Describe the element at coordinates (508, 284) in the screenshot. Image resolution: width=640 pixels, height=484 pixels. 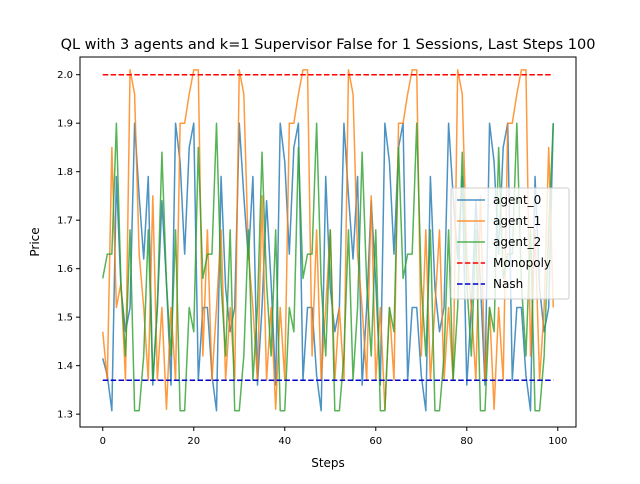
I see `legend-entry-label: Nash` at that location.